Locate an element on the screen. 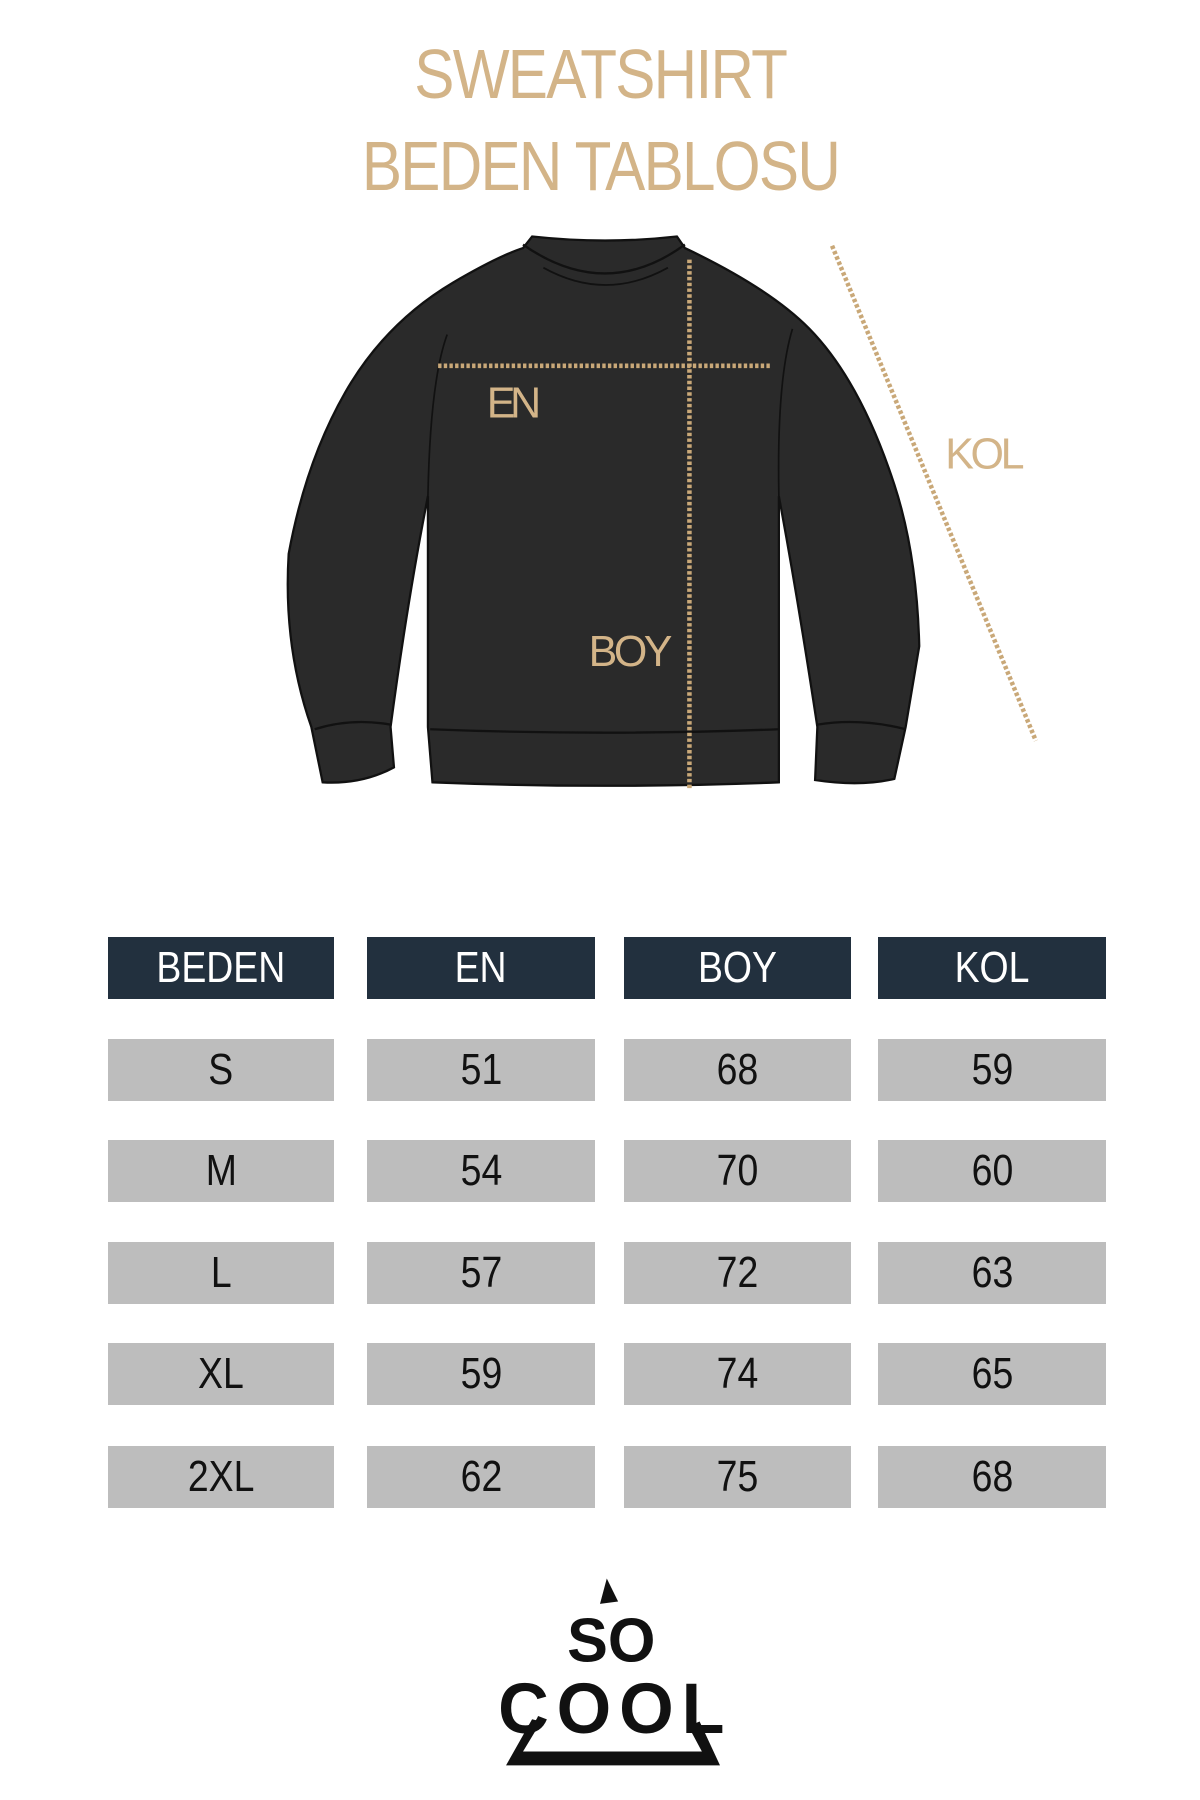 The image size is (1200, 1800). boy-label: BOY is located at coordinates (631, 651).